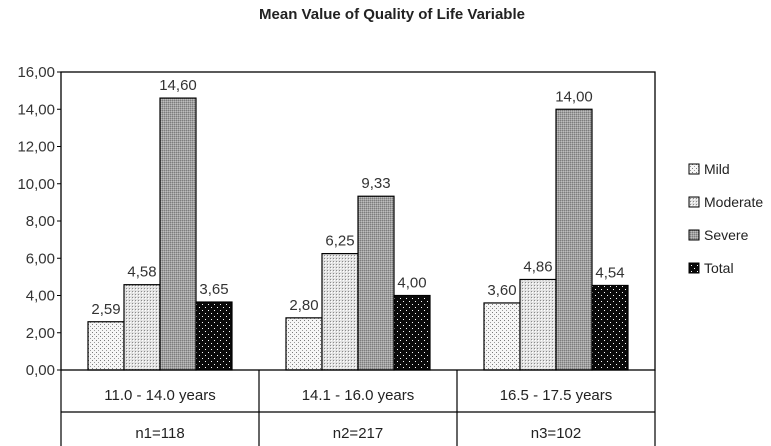 This screenshot has height=446, width=771. What do you see at coordinates (159, 433) in the screenshot?
I see `category-count: n1=118` at bounding box center [159, 433].